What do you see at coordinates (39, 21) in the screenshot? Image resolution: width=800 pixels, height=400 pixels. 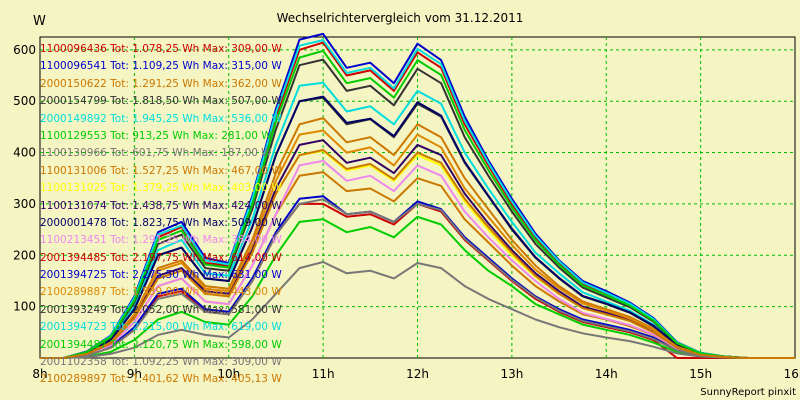 I see `y-axis-unit: W` at bounding box center [39, 21].